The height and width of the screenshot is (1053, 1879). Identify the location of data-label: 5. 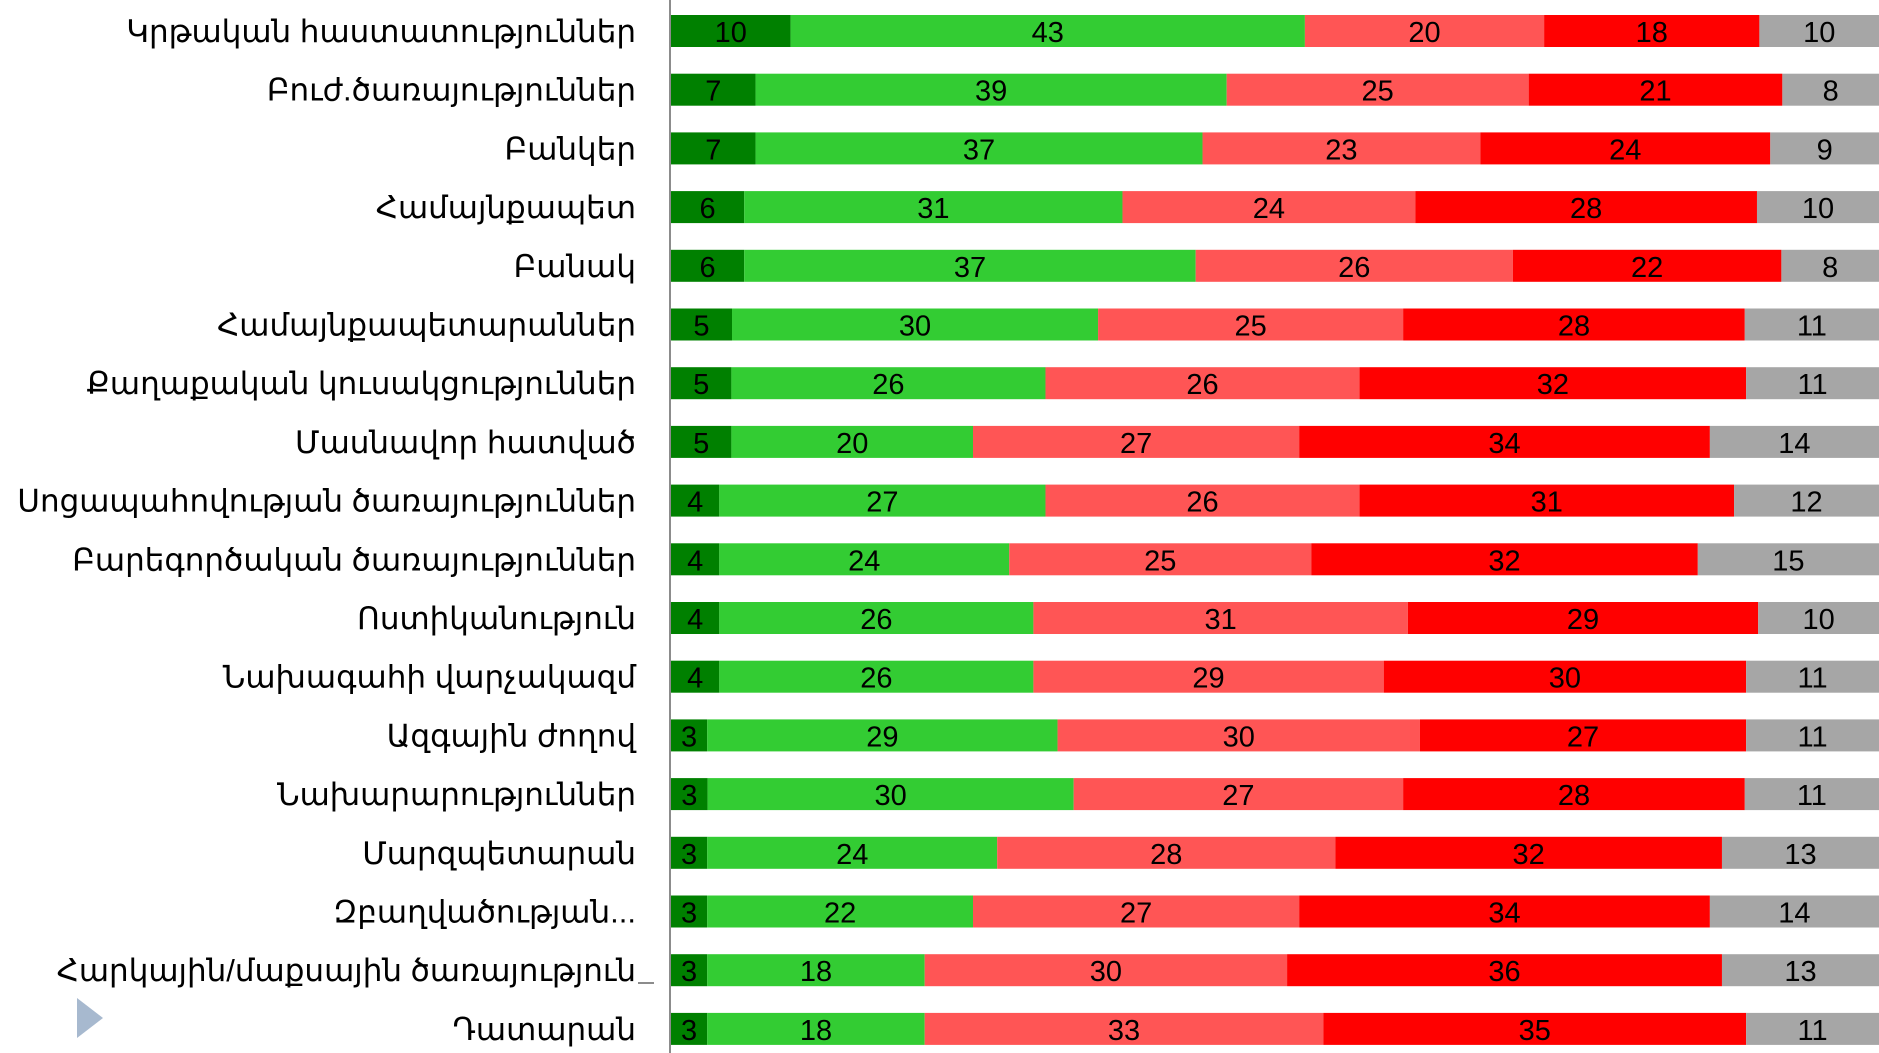
(701, 327).